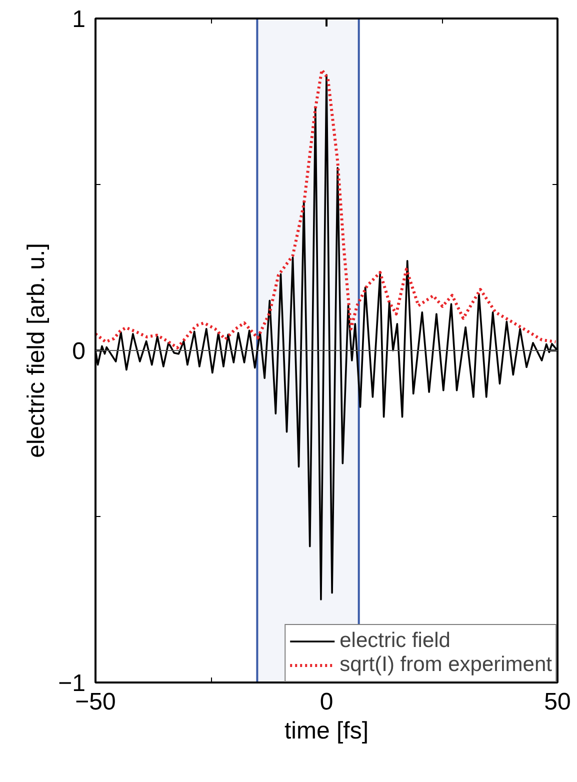  What do you see at coordinates (395, 641) in the screenshot?
I see `legend-label: electric field` at bounding box center [395, 641].